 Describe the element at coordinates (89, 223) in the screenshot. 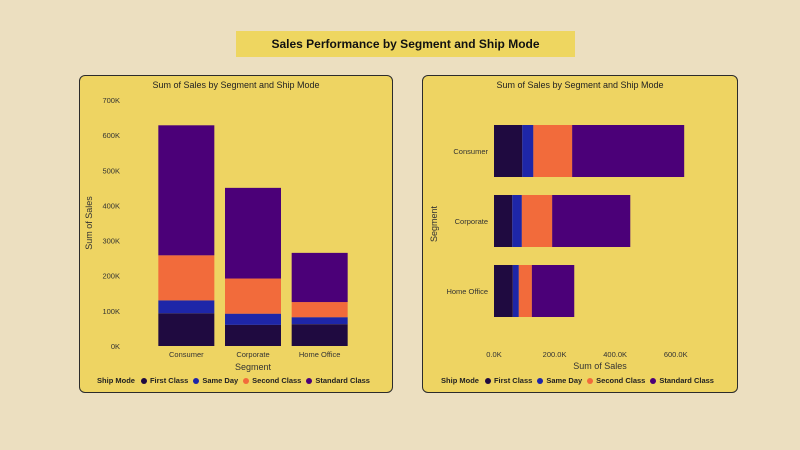

I see `y-axis-label: Sum of Sales` at that location.